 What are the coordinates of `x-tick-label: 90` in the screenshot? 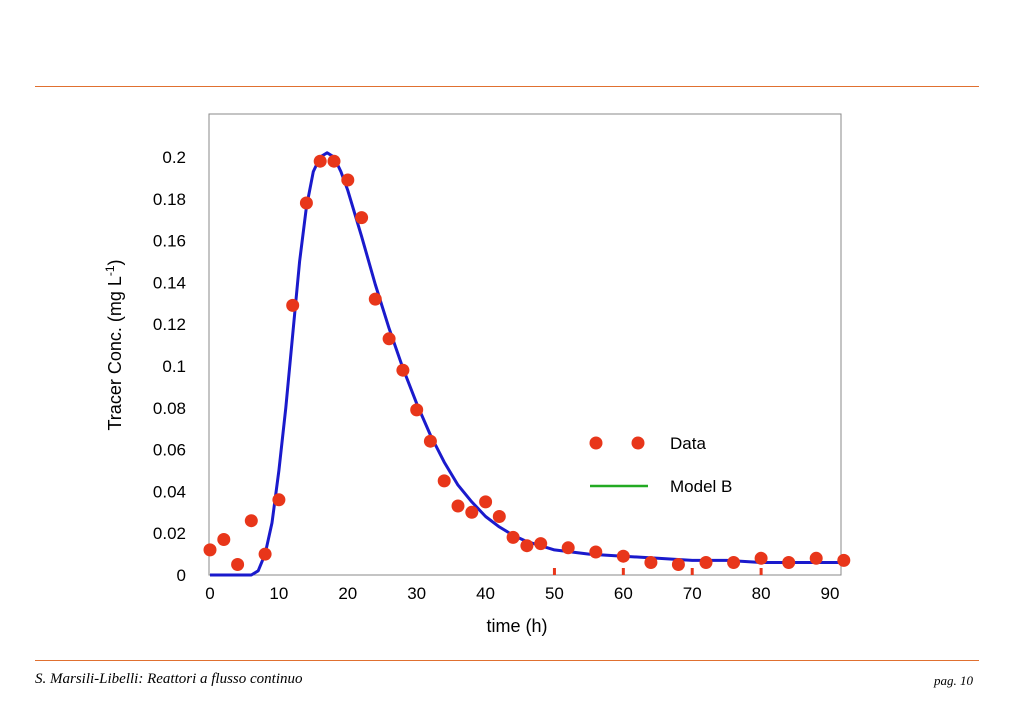 It's located at (830, 593).